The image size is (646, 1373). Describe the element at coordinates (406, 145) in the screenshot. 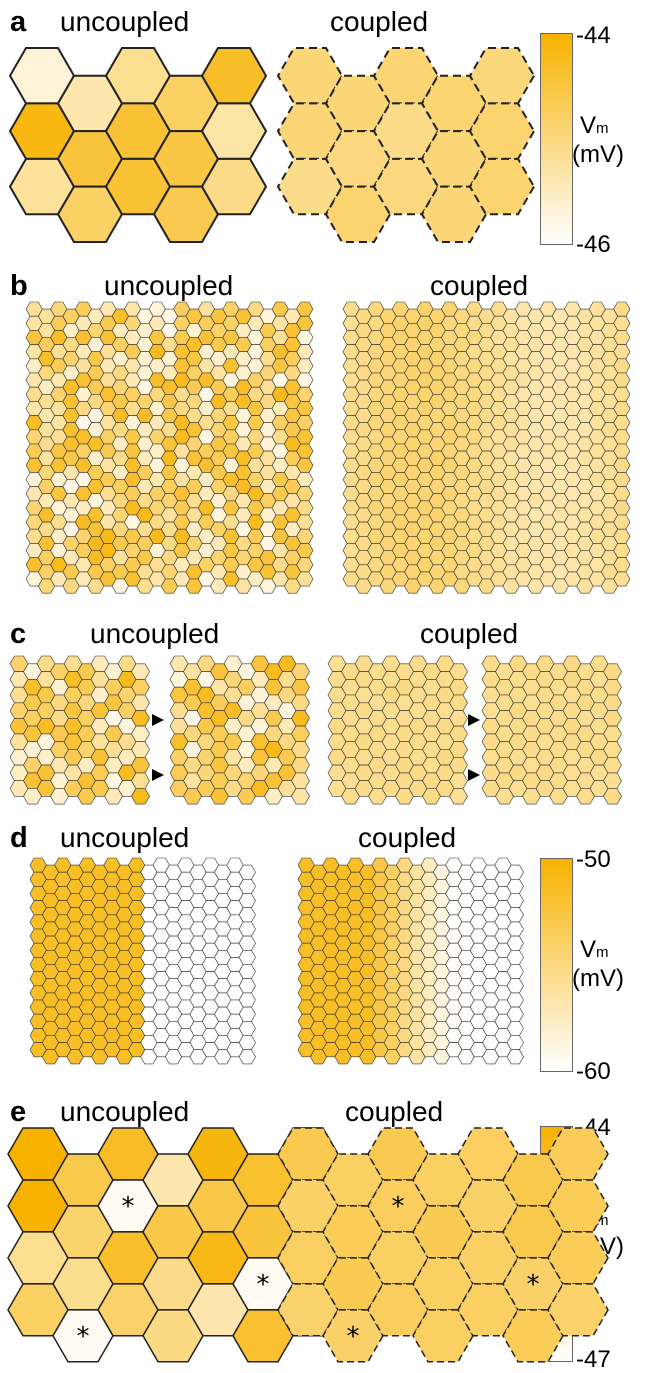

I see `panel-a-coupled` at that location.